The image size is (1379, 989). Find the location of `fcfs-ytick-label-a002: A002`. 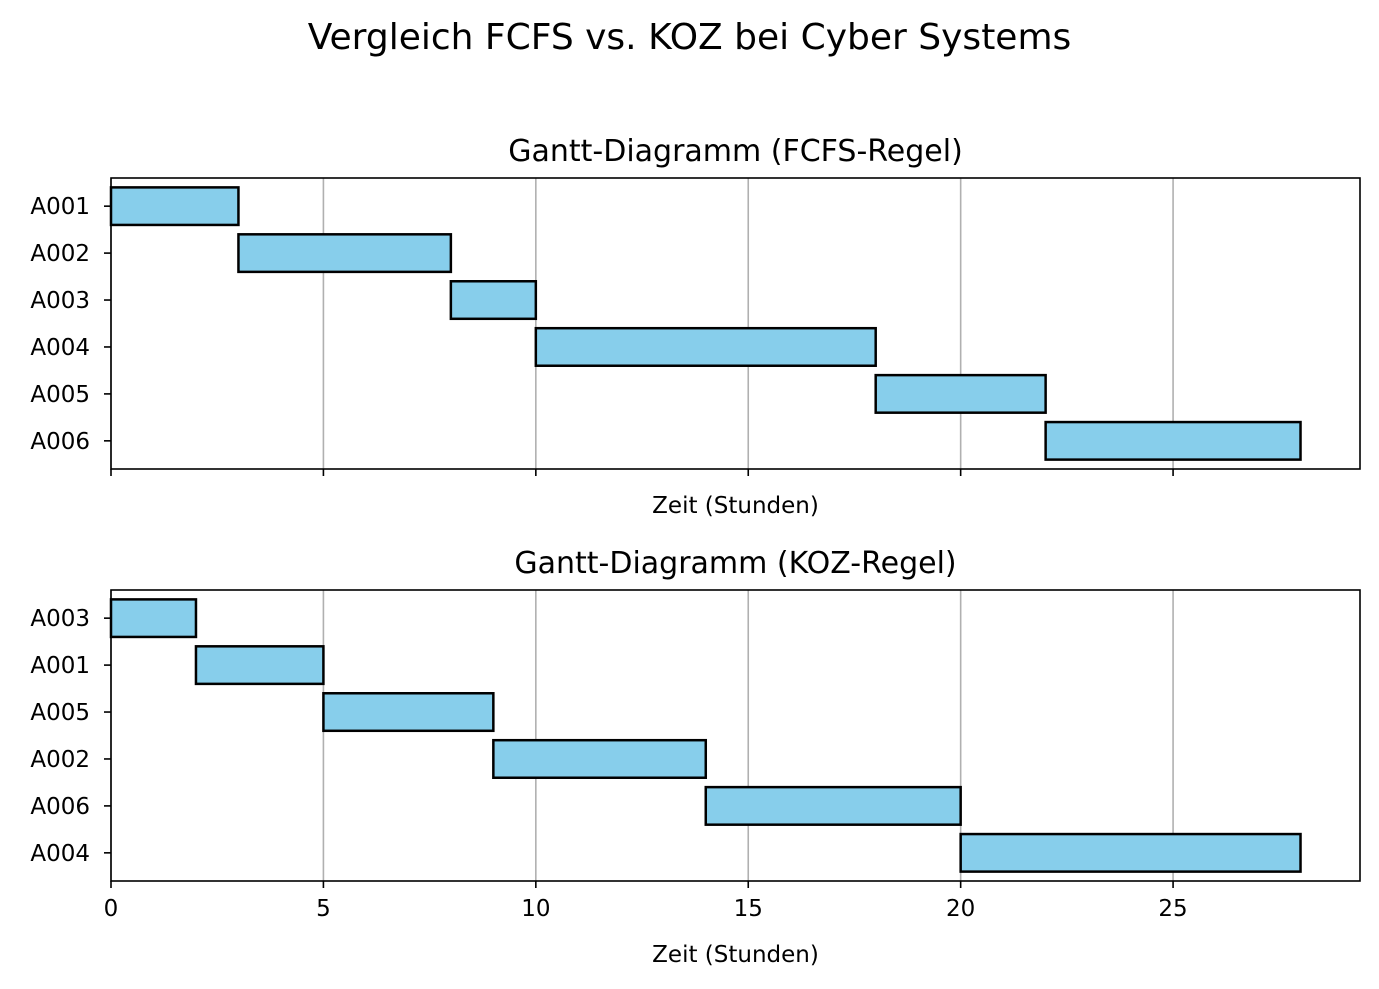

fcfs-ytick-label-a002: A002 is located at coordinates (60, 254).